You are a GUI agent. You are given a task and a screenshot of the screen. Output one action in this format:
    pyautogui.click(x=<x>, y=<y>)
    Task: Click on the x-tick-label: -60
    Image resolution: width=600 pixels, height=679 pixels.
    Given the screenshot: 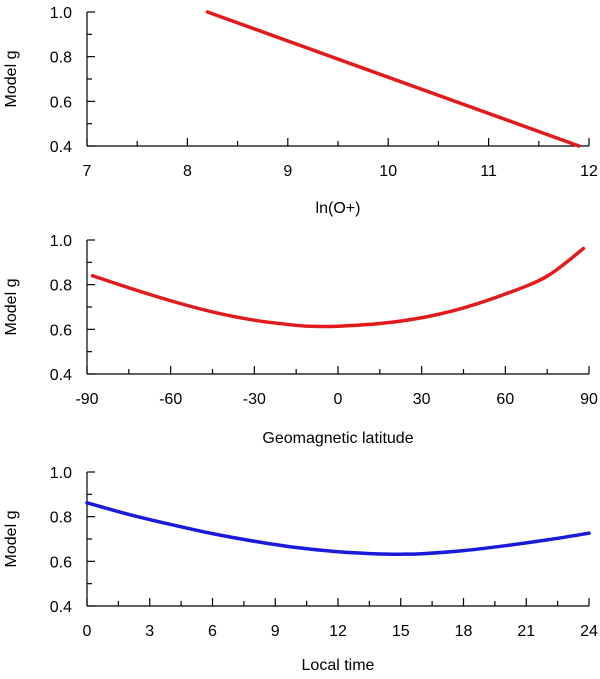 What is the action you would take?
    pyautogui.click(x=170, y=399)
    